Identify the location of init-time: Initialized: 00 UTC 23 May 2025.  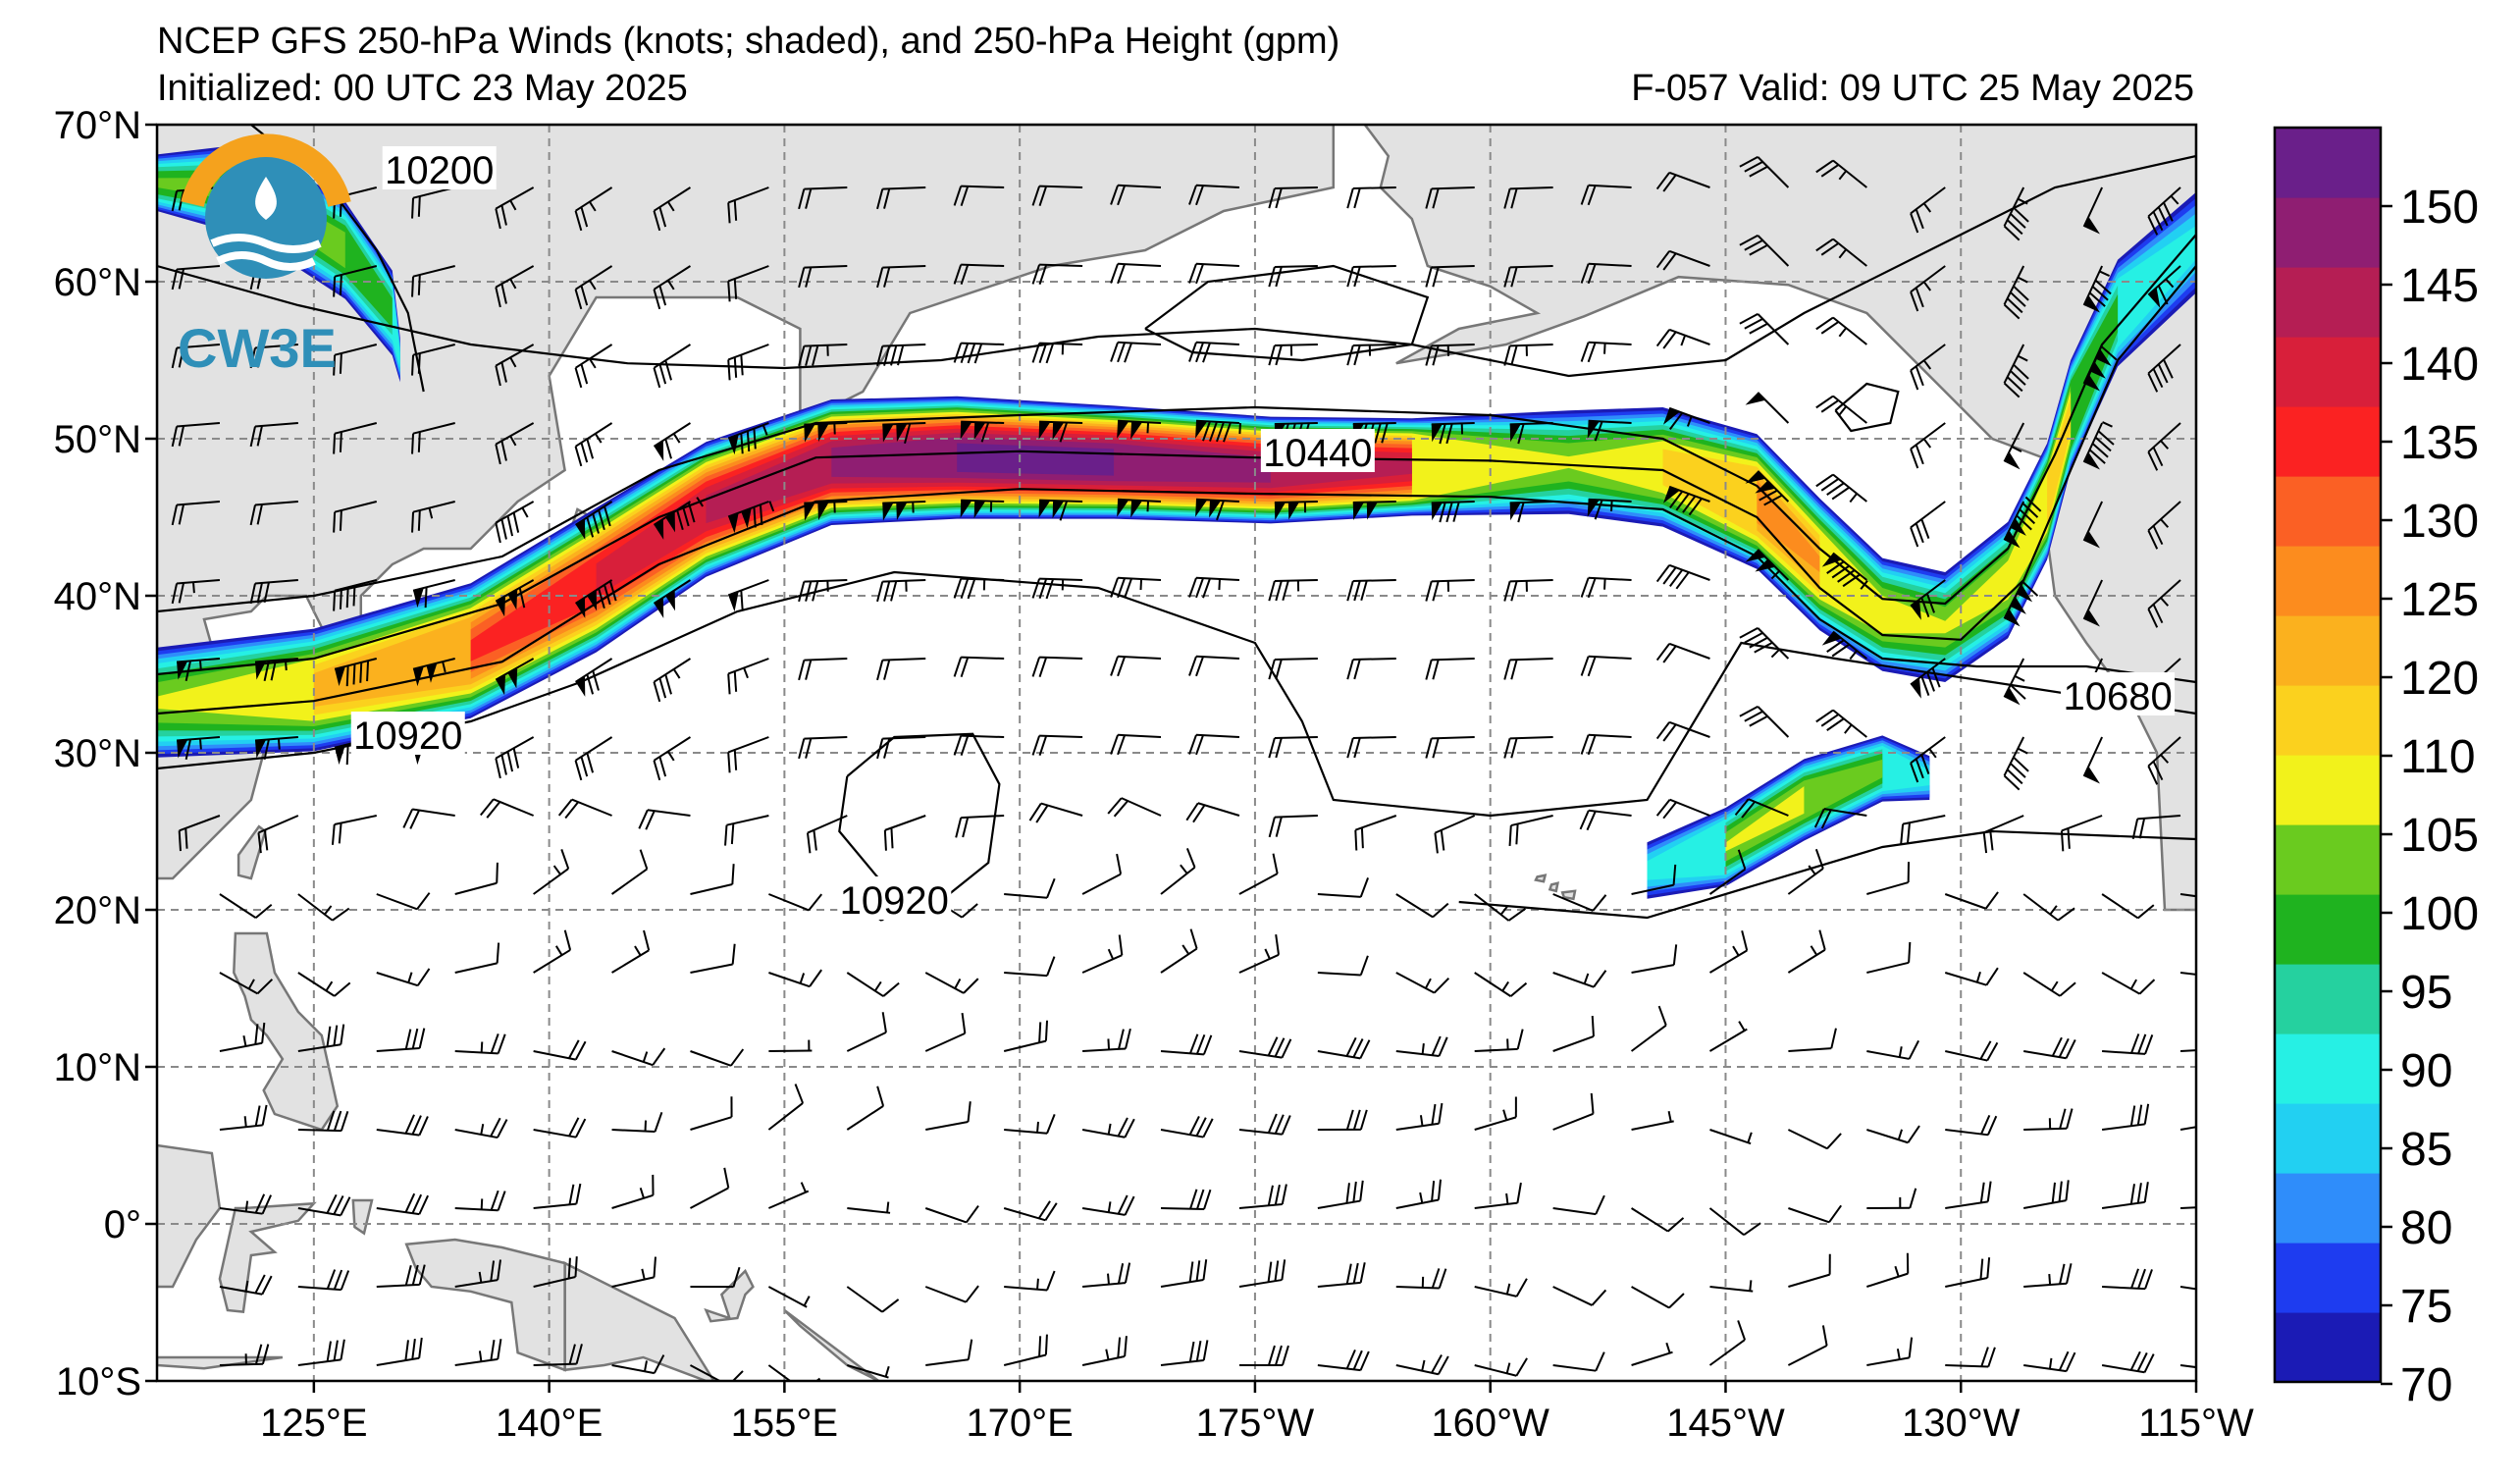
(422, 89).